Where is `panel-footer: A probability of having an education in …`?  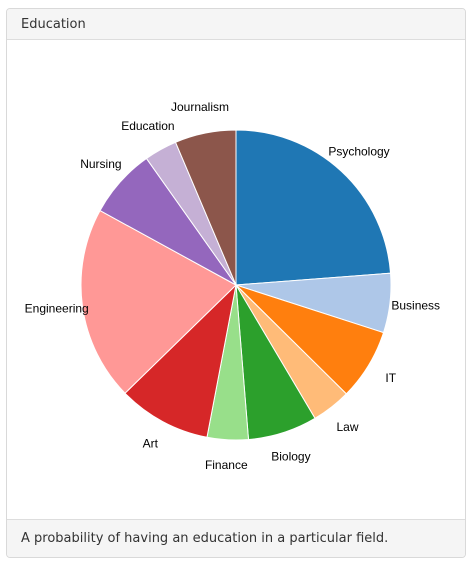
panel-footer: A probability of having an education in … is located at coordinates (236, 538).